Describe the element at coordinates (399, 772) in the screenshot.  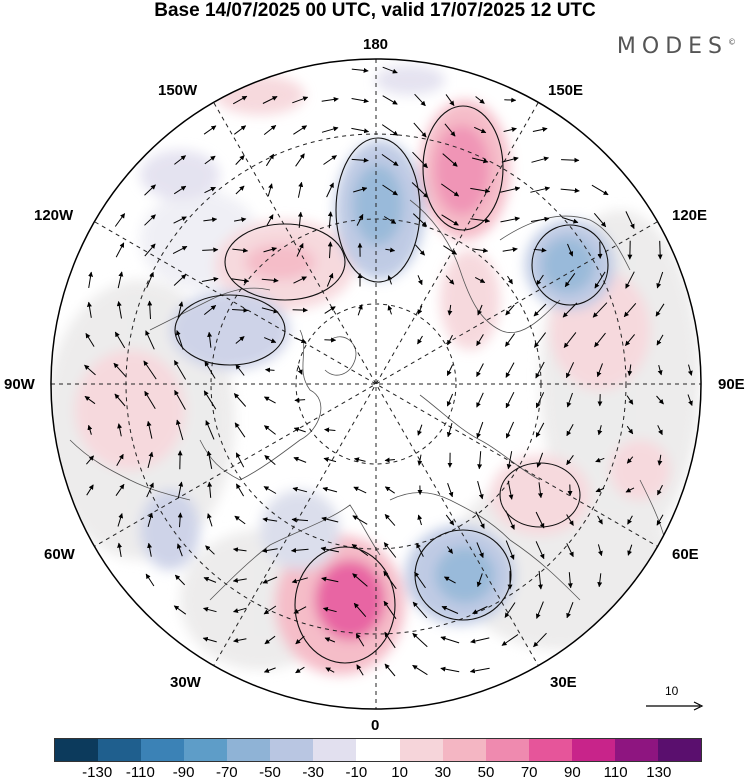
I see `colorbar-tick-label: 10` at that location.